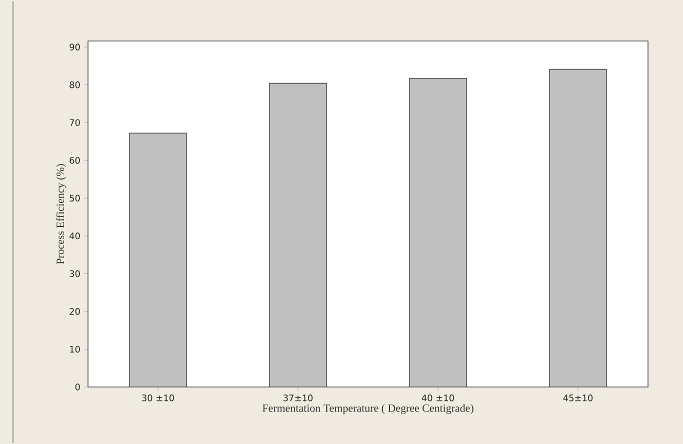 Image resolution: width=683 pixels, height=444 pixels. Describe the element at coordinates (298, 398) in the screenshot. I see `x-tick-label: 37±10` at that location.